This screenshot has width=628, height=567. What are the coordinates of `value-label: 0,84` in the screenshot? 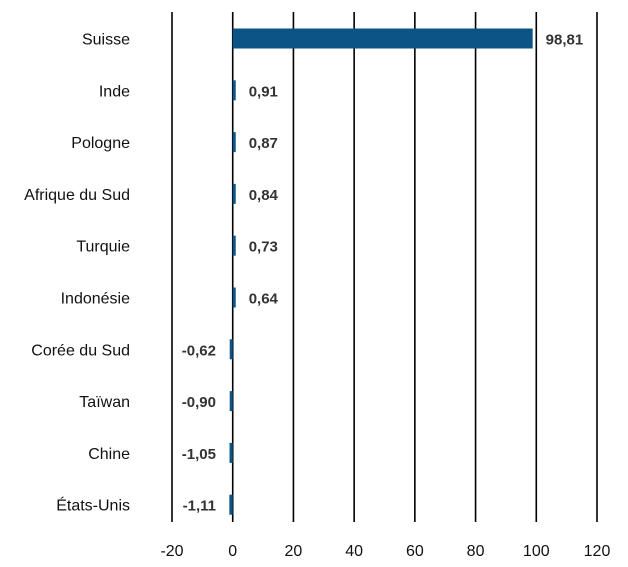 It's located at (264, 195).